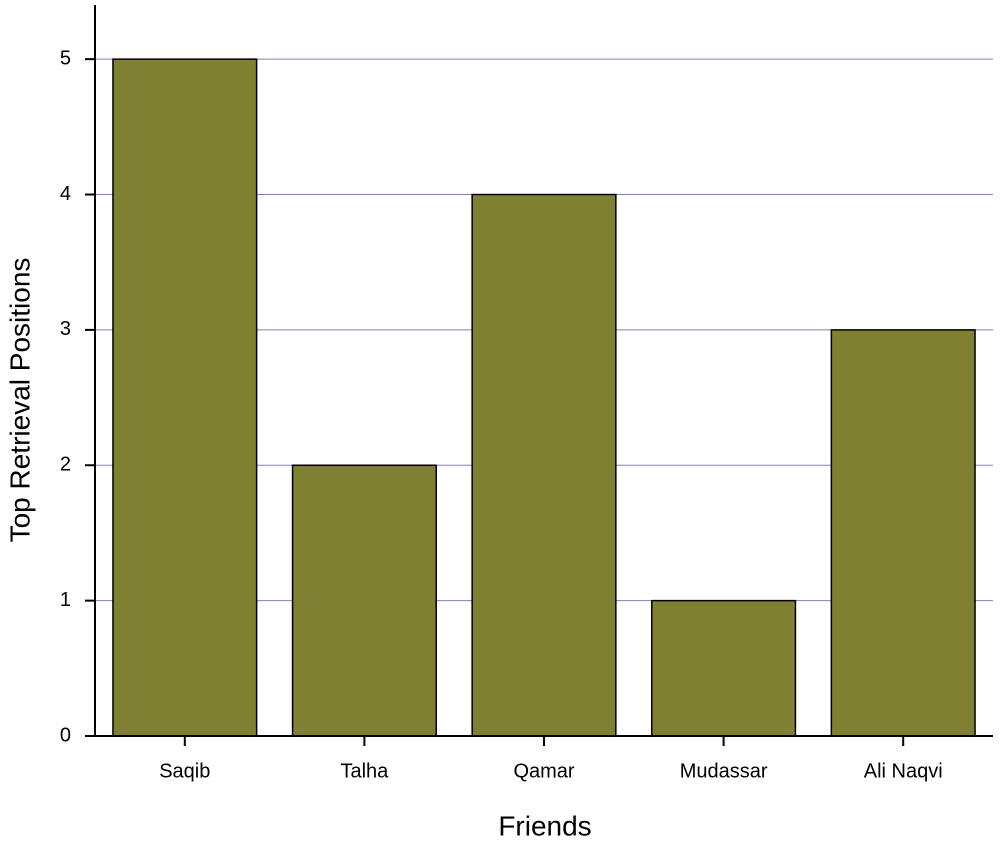 This screenshot has height=844, width=1000. Describe the element at coordinates (544, 825) in the screenshot. I see `x-axis-title: Friends` at that location.